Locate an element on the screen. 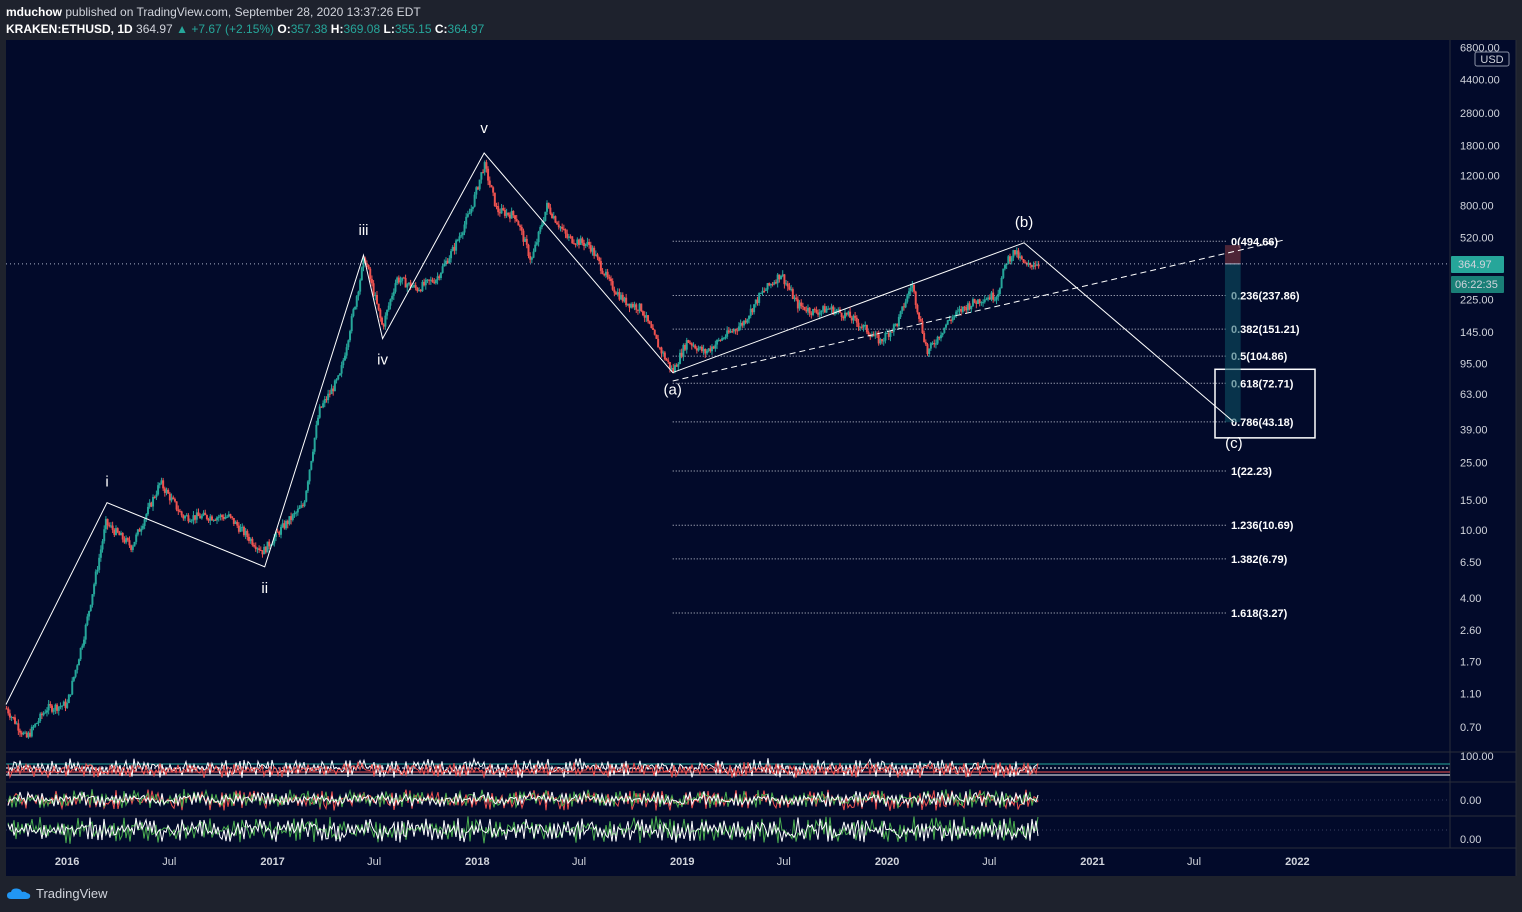 The image size is (1522, 912). symbol-label: KRAKEN:ETHUSD, 1D is located at coordinates (69, 29).